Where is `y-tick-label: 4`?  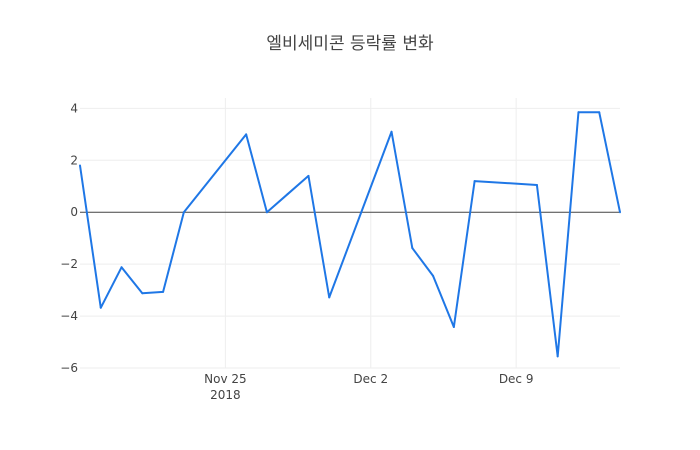
y-tick-label: 4 is located at coordinates (74, 108).